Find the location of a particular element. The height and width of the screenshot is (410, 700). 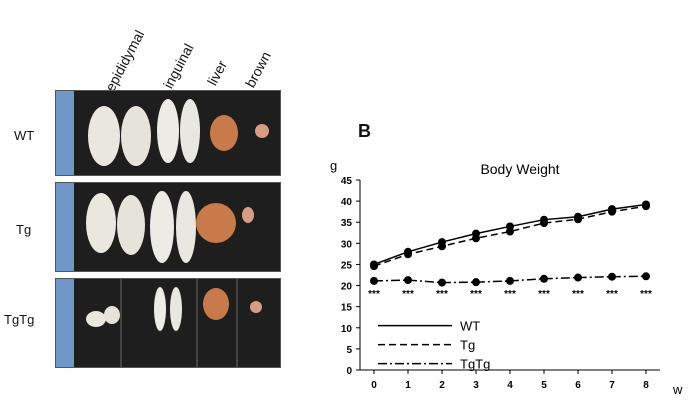

y-tick-label: 25 is located at coordinates (347, 265).